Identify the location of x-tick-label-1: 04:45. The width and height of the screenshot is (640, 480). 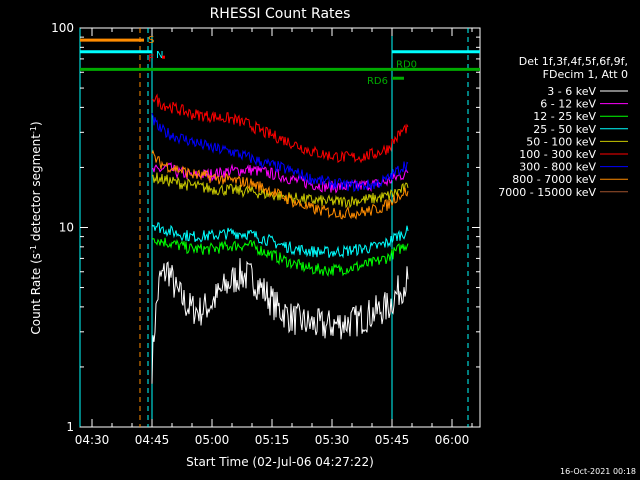
(152, 440).